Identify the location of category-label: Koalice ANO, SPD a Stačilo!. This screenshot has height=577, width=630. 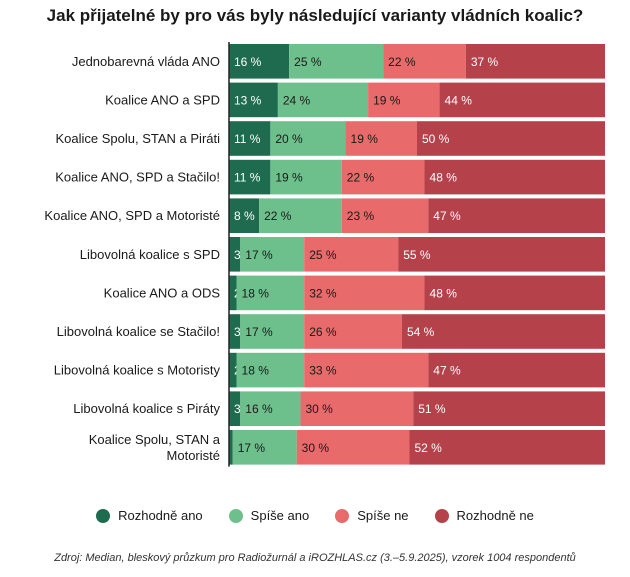
(137, 177).